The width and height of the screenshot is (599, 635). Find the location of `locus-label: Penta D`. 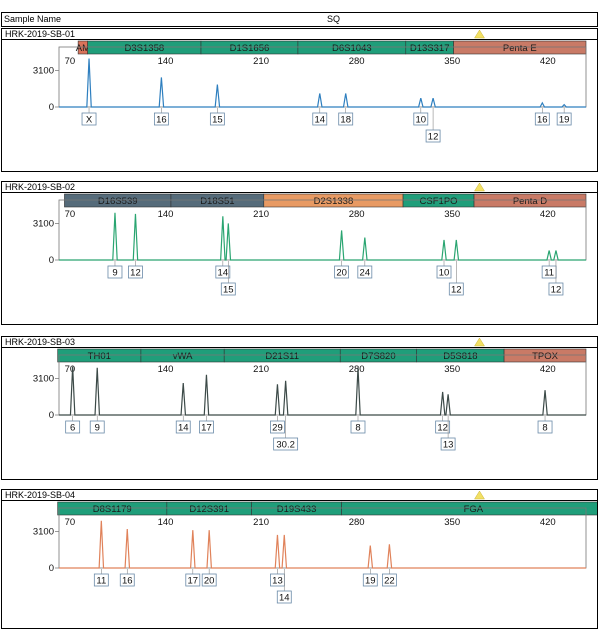

locus-label: Penta D is located at coordinates (530, 201).